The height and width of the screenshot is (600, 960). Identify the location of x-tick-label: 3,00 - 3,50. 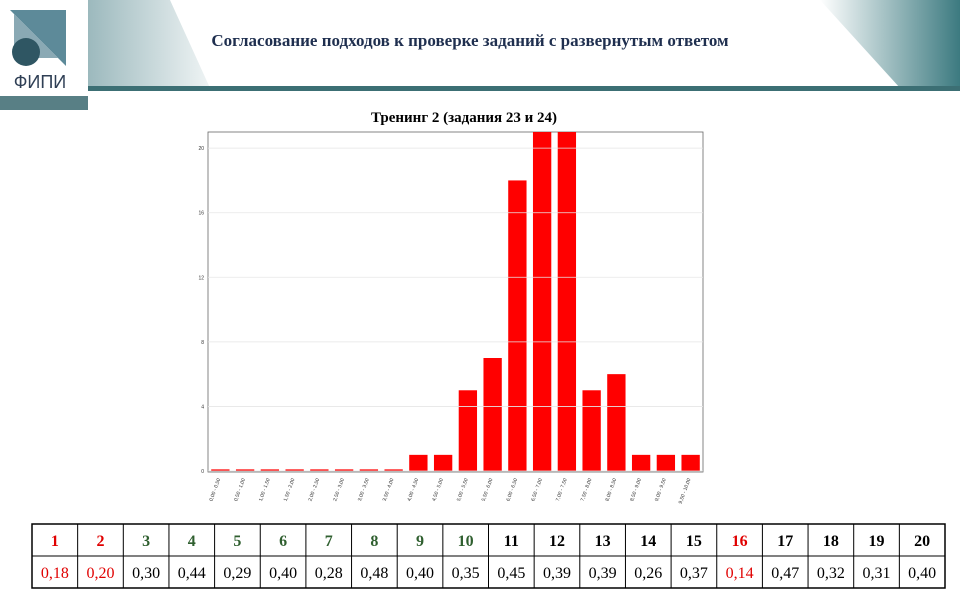
(364, 489).